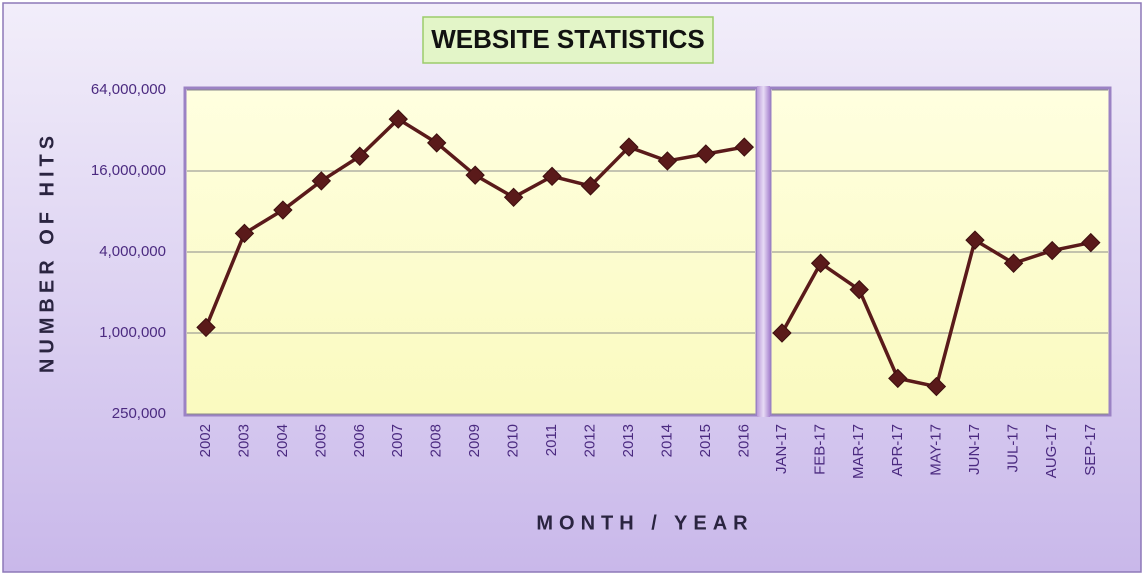 This screenshot has height=583, width=1146. Describe the element at coordinates (974, 449) in the screenshot. I see `x-tick-label: JUN-17` at that location.